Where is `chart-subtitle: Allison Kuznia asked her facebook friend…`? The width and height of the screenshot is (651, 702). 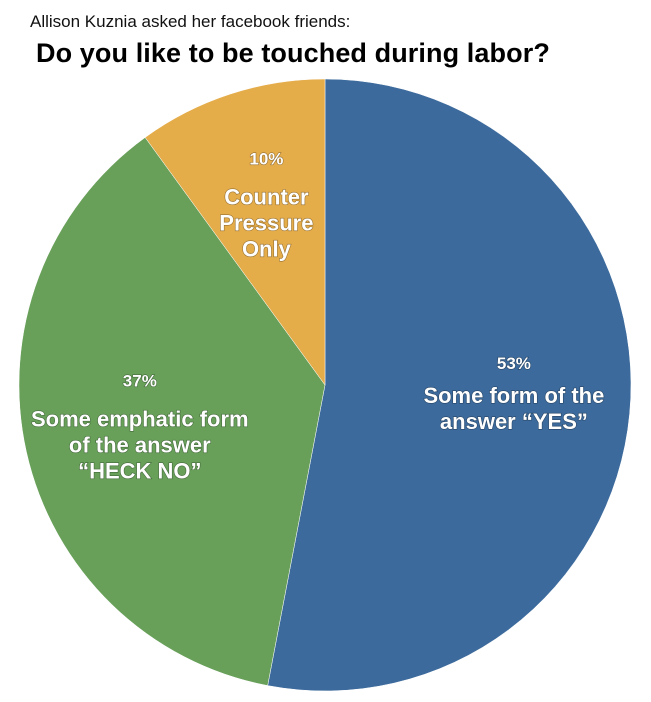
chart-subtitle: Allison Kuznia asked her facebook friend… is located at coordinates (190, 21).